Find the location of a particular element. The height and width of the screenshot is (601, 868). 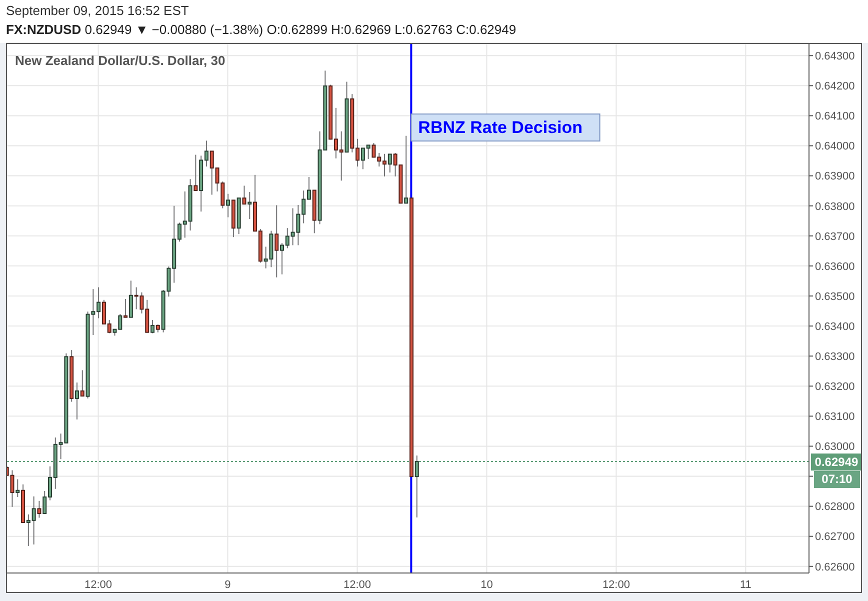

y-tick-label: 0.63400 is located at coordinates (835, 326).